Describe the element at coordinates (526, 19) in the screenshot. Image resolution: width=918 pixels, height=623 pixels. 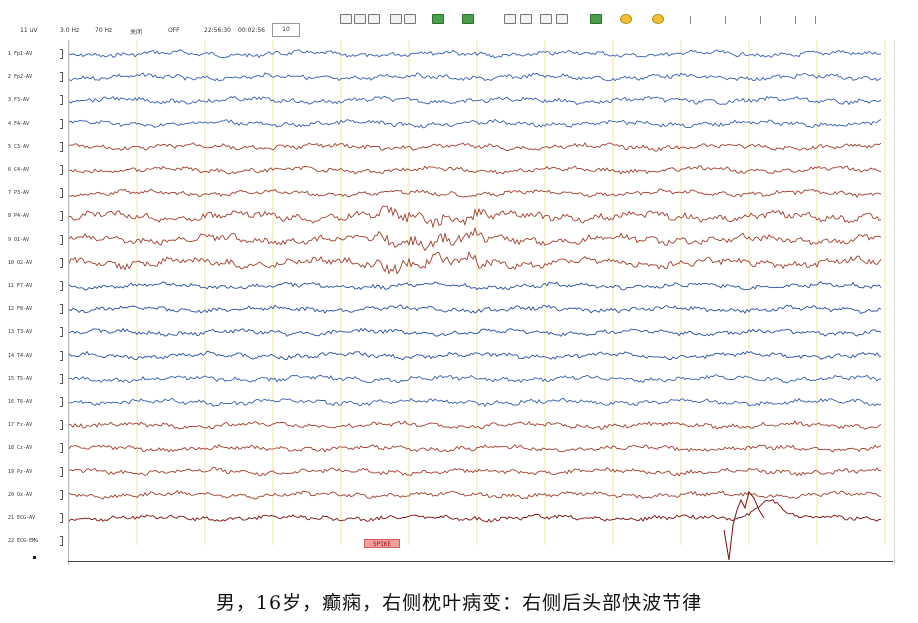
I see `measure-icon` at that location.